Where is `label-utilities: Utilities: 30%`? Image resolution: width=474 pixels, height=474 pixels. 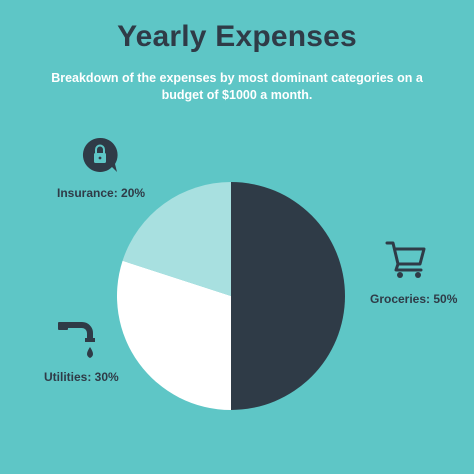 label-utilities: Utilities: 30% is located at coordinates (81, 377).